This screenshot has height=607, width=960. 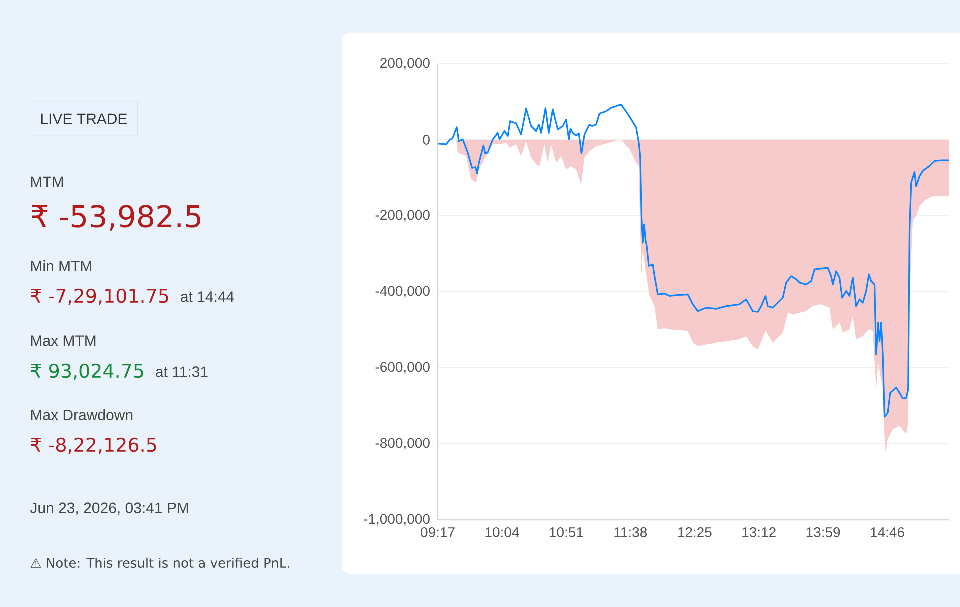 What do you see at coordinates (438, 533) in the screenshot?
I see `x-tick-label: 09:17` at bounding box center [438, 533].